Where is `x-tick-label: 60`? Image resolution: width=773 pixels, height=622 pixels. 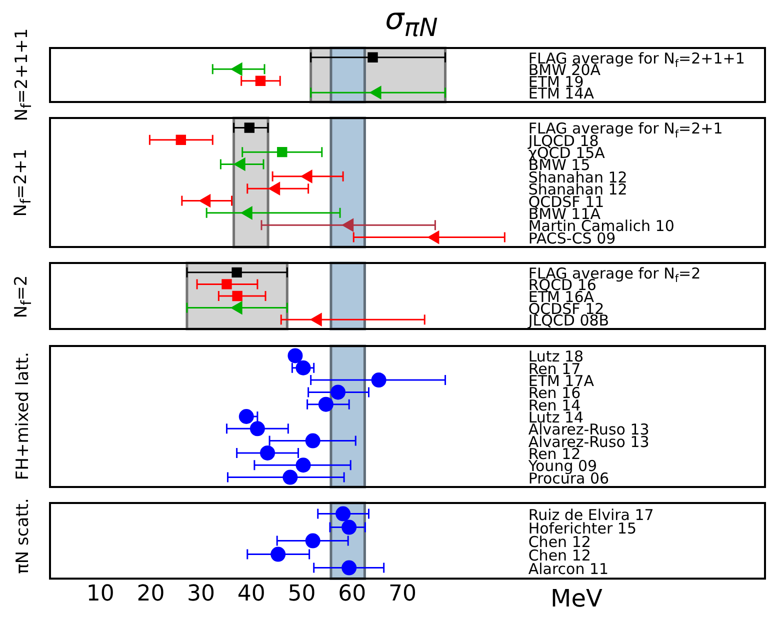 x-tick-label: 60 is located at coordinates (352, 594).